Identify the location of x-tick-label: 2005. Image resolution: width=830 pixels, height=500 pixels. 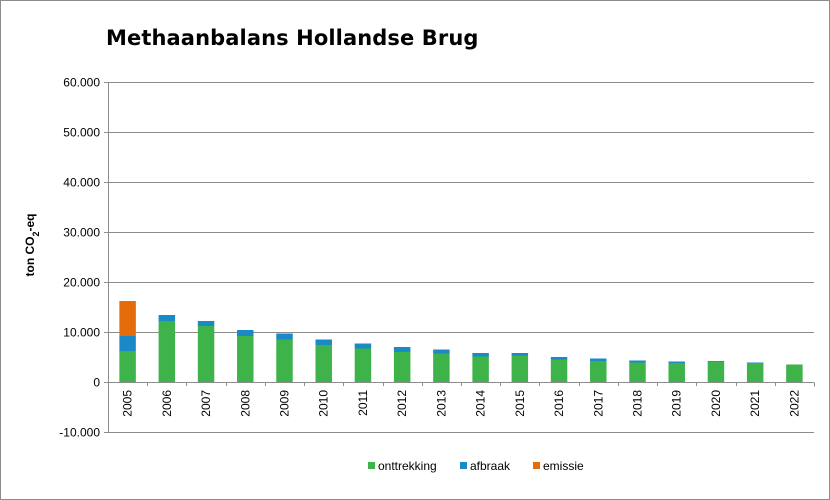
(128, 403).